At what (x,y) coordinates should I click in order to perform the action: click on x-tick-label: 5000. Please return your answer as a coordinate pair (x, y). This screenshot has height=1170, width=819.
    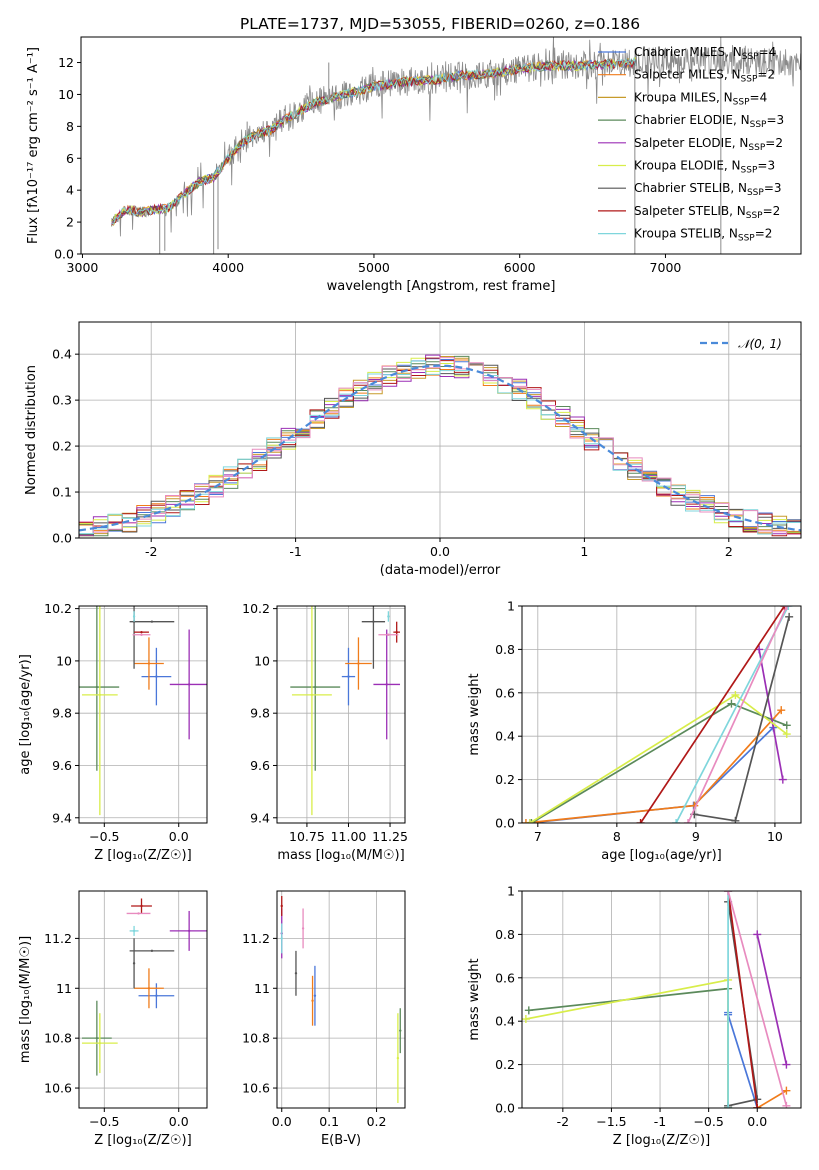
    Looking at the image, I should click on (374, 267).